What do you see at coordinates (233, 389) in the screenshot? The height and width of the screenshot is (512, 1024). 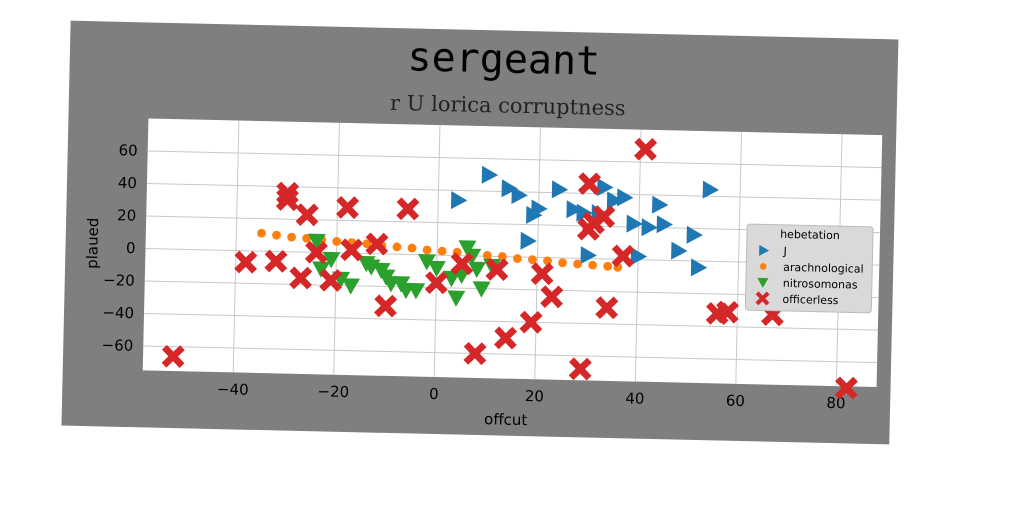 I see `x-tick-label: −40` at bounding box center [233, 389].